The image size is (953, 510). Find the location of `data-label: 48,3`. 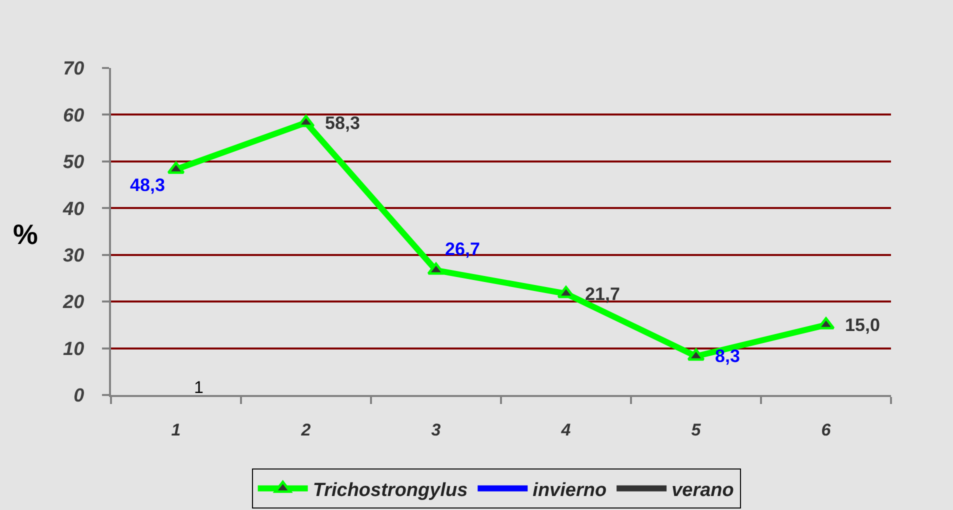

data-label: 48,3 is located at coordinates (148, 185).